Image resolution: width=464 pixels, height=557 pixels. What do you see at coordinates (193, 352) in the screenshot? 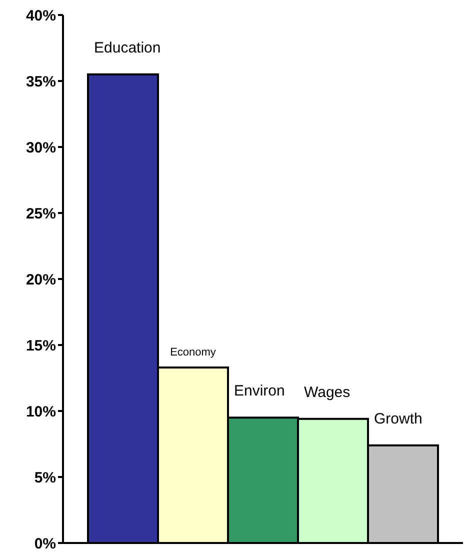
I see `x-tick-label: Economy` at bounding box center [193, 352].